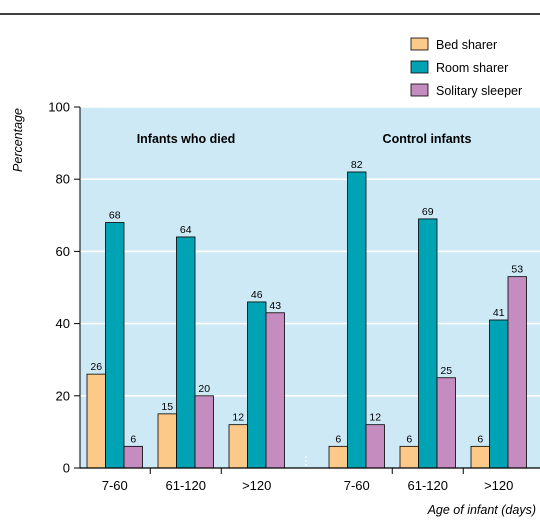  I want to click on legend-label: Solitary sleeper, so click(479, 91).